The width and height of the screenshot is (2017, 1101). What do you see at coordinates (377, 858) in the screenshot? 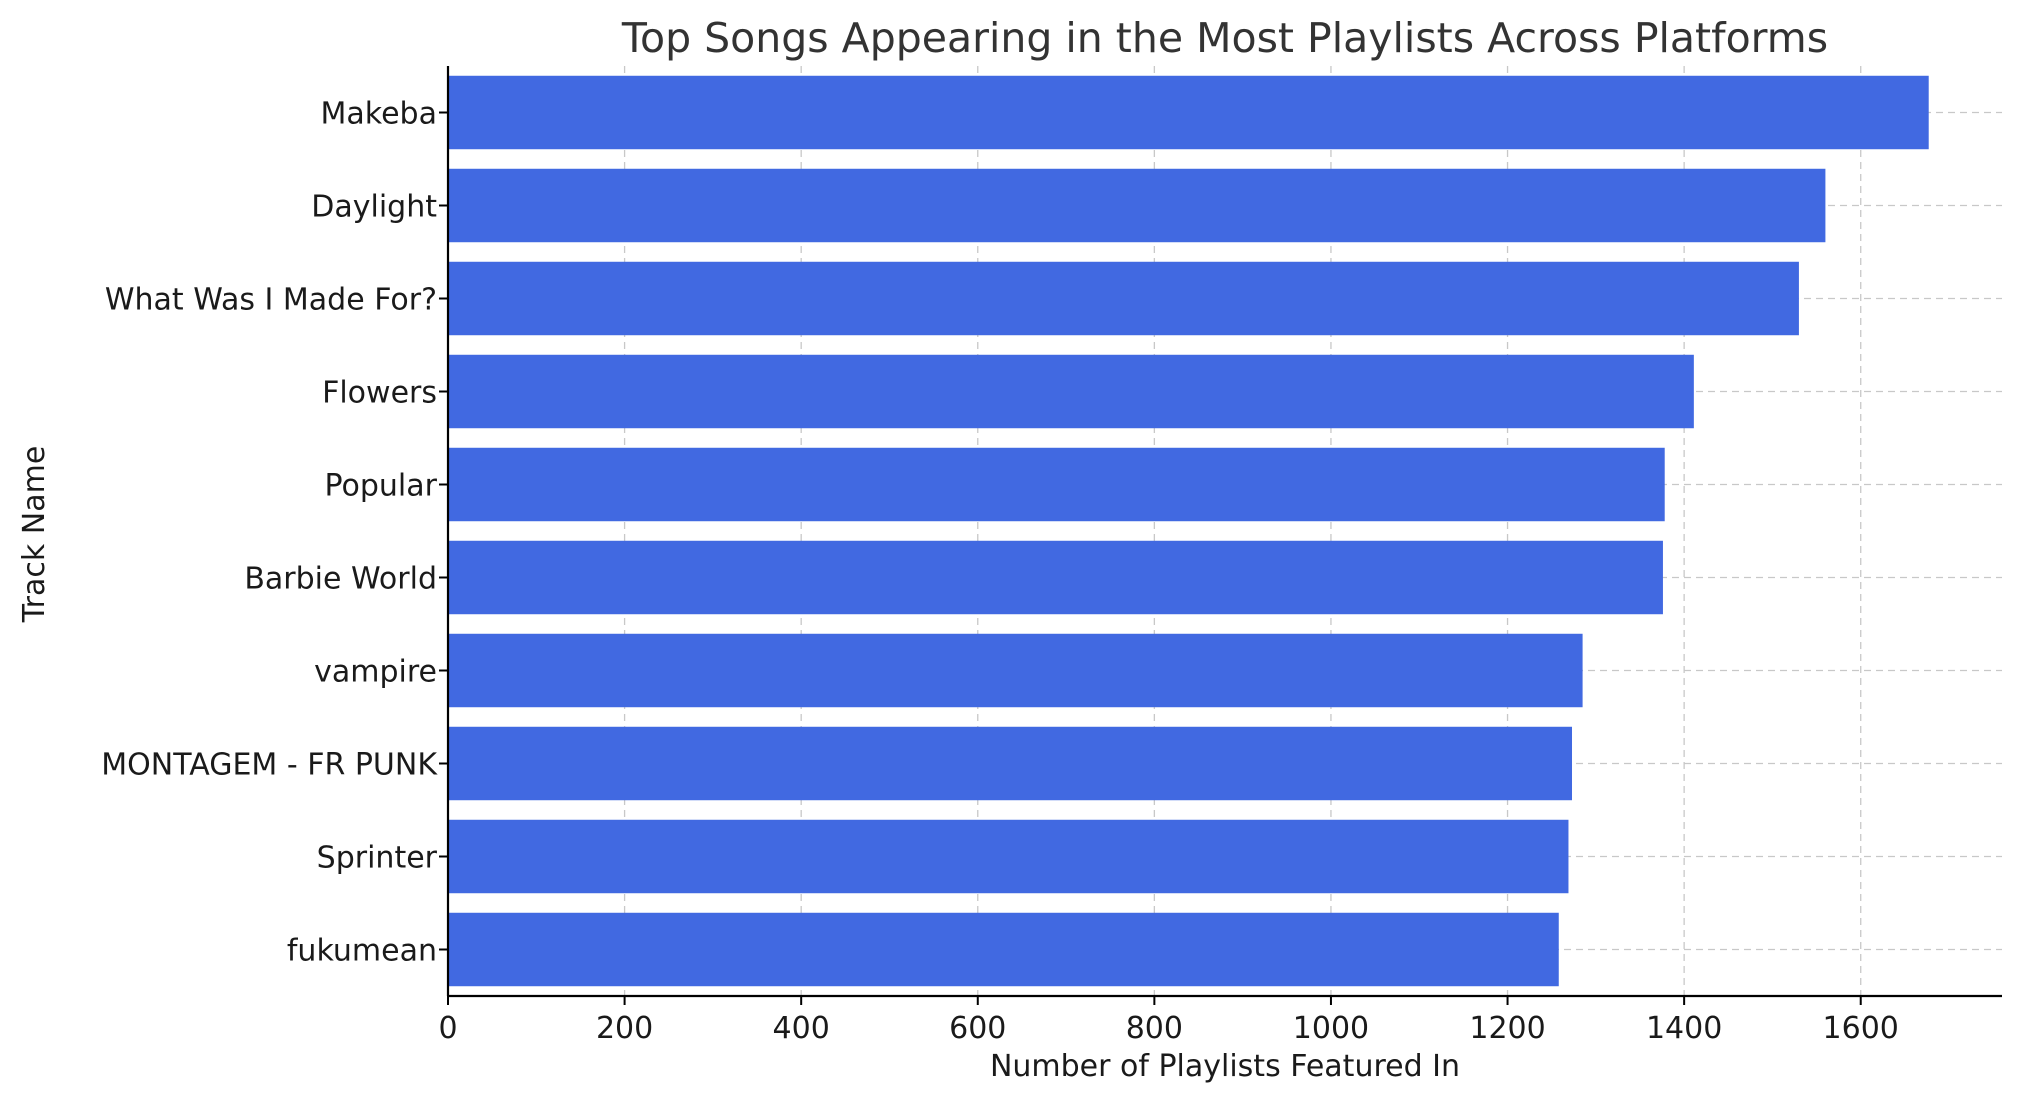
I see `y-tick-label: Sprinter` at bounding box center [377, 858].